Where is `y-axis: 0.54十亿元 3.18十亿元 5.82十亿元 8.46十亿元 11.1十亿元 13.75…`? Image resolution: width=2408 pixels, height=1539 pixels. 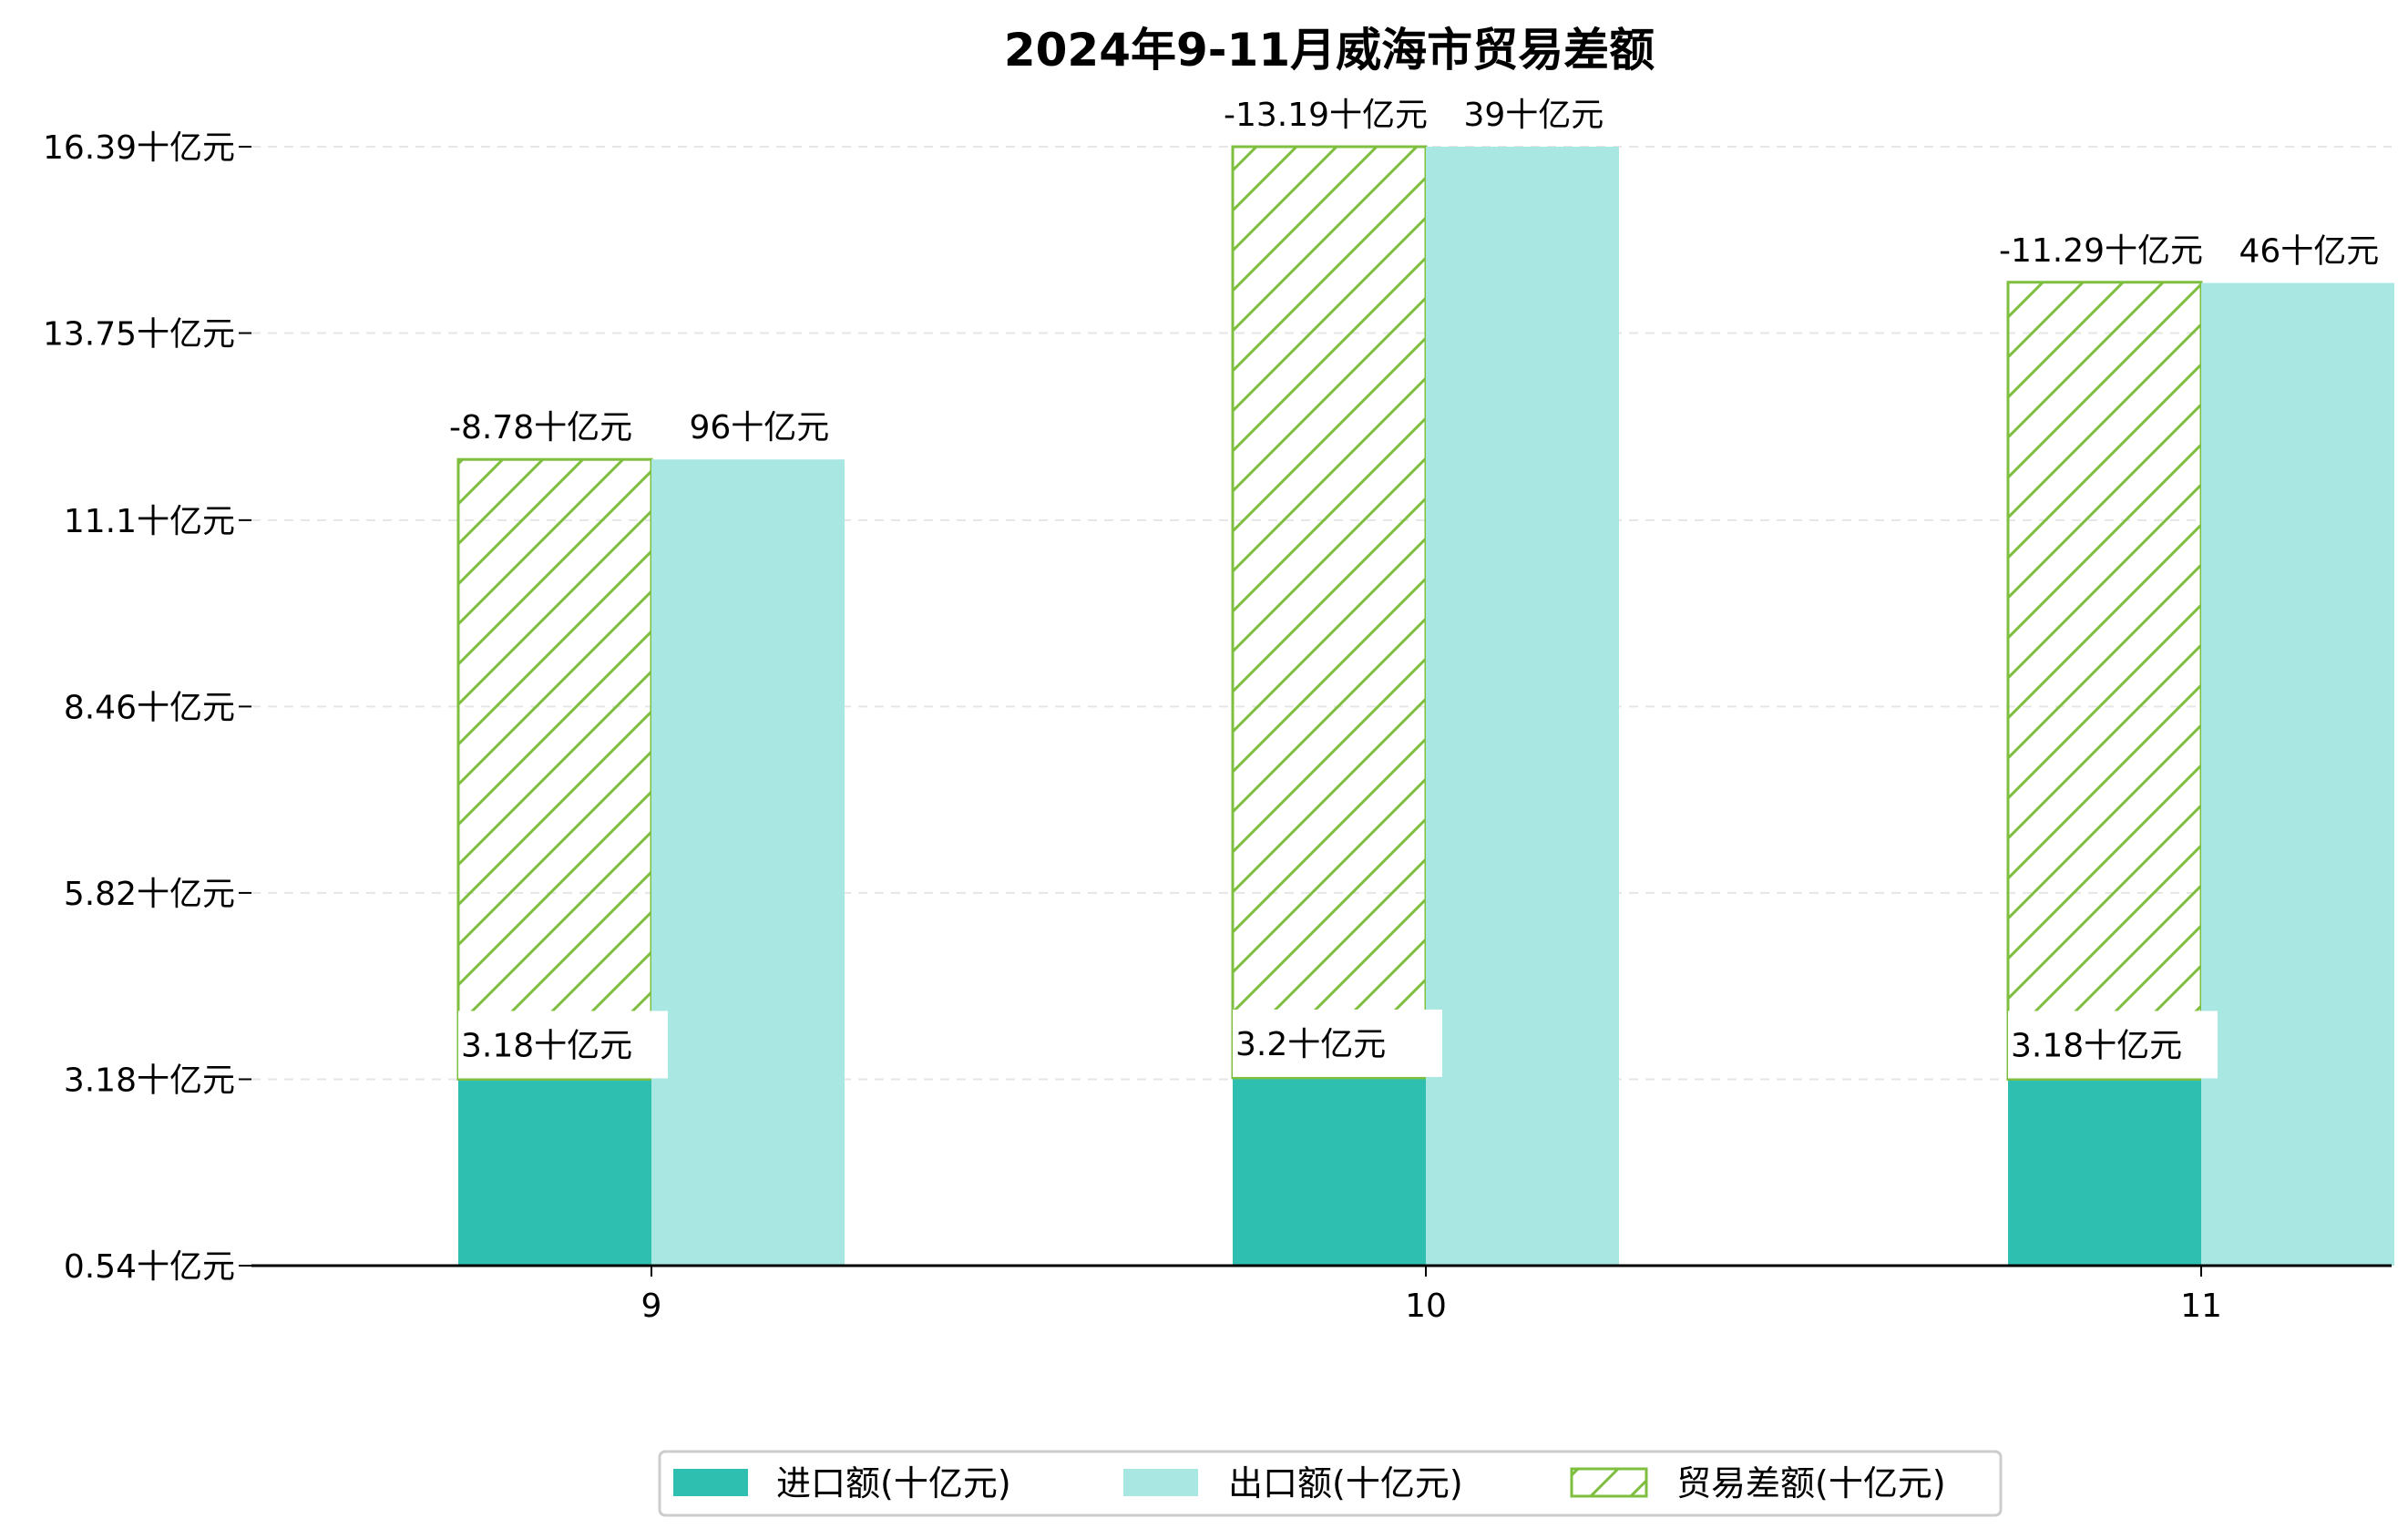 y-axis: 0.54十亿元 3.18十亿元 5.82十亿元 8.46十亿元 11.1十亿元 13.75… is located at coordinates (147, 707).